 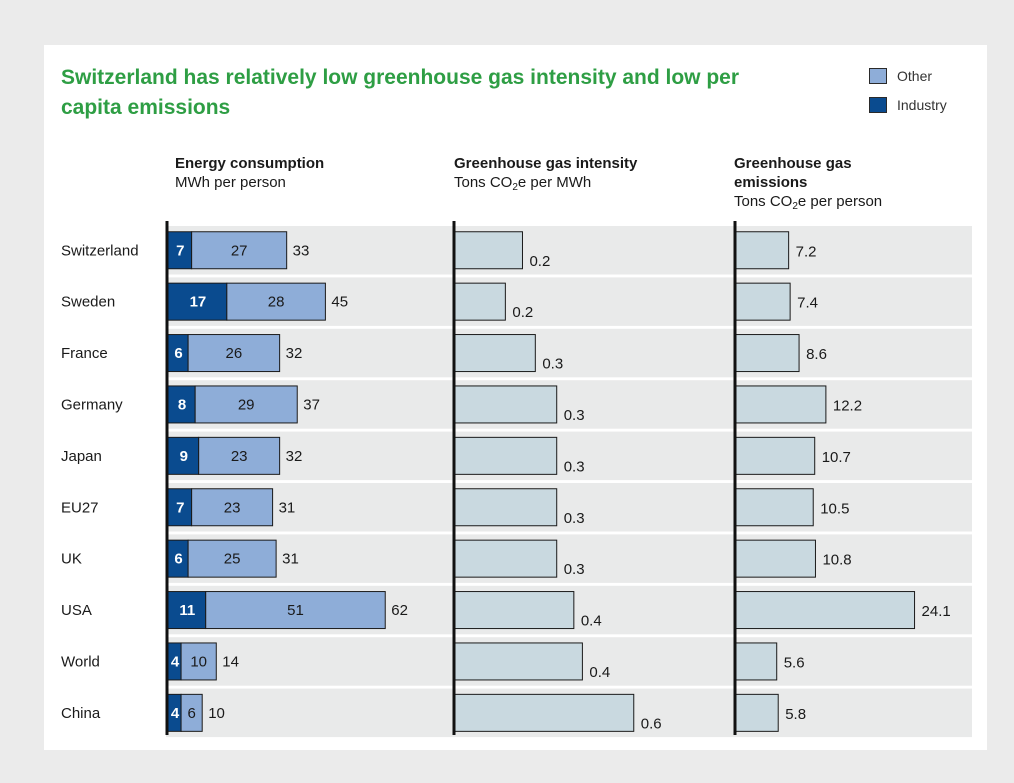 I want to click on panel-subtitle-emissions: Tons CO2e per person, so click(x=808, y=202).